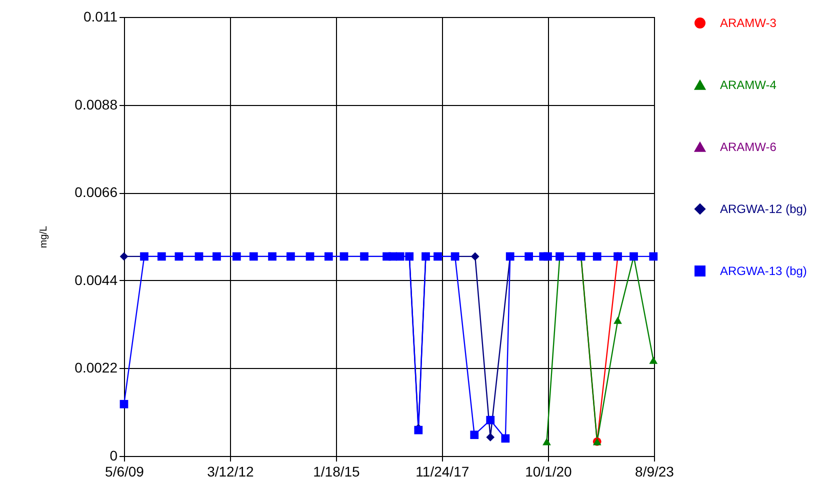 The width and height of the screenshot is (840, 491). I want to click on x-tick-label: 11/24/17, so click(443, 472).